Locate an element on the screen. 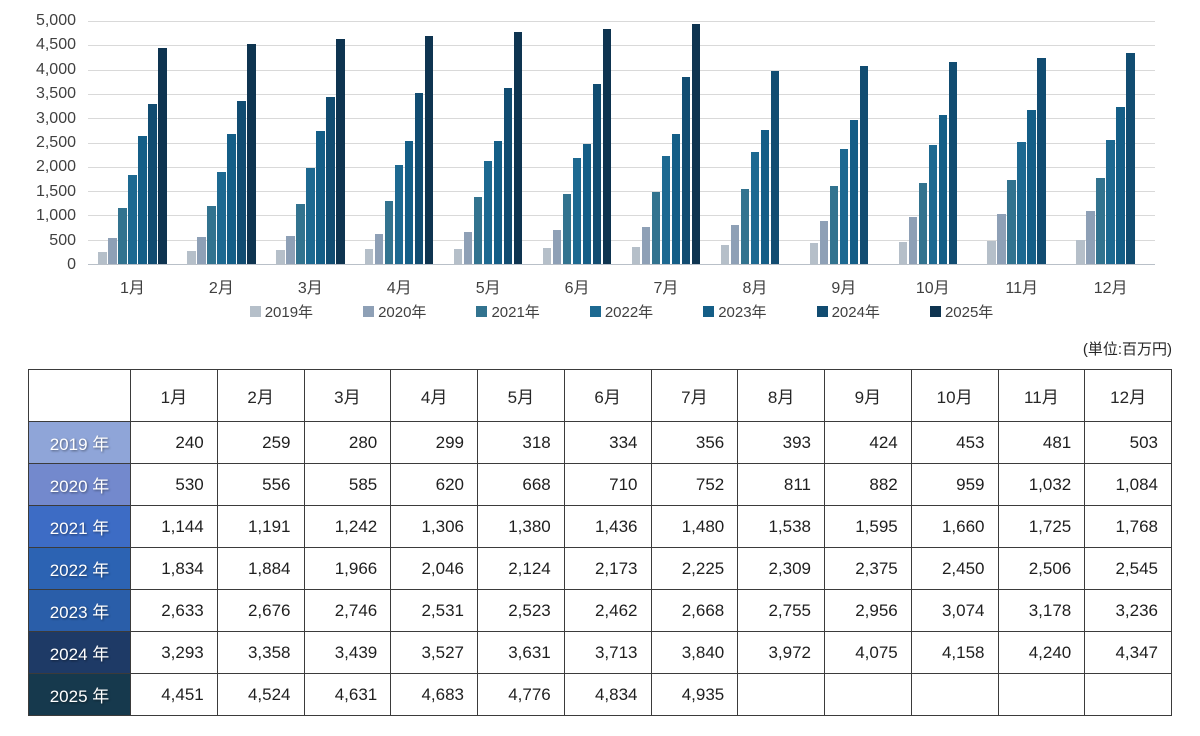 This screenshot has width=1200, height=736. value-cell: 4,631 is located at coordinates (347, 694).